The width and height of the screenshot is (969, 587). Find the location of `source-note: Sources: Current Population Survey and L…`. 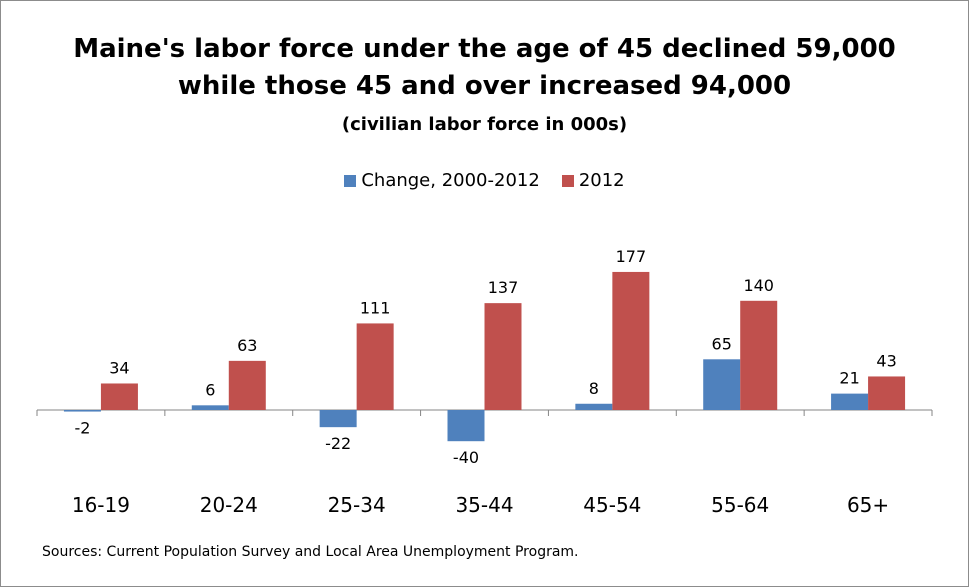

source-note: Sources: Current Population Survey and L… is located at coordinates (310, 552).